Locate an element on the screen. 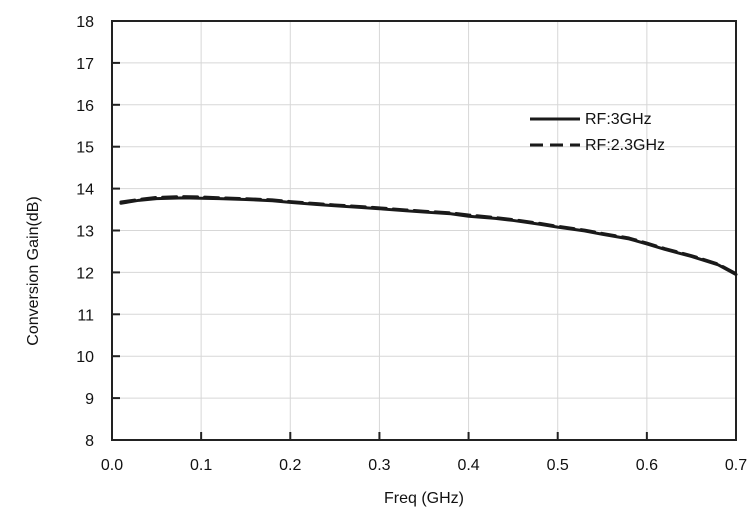  legend-label-rf-3ghz: RF:3GHz is located at coordinates (618, 119).